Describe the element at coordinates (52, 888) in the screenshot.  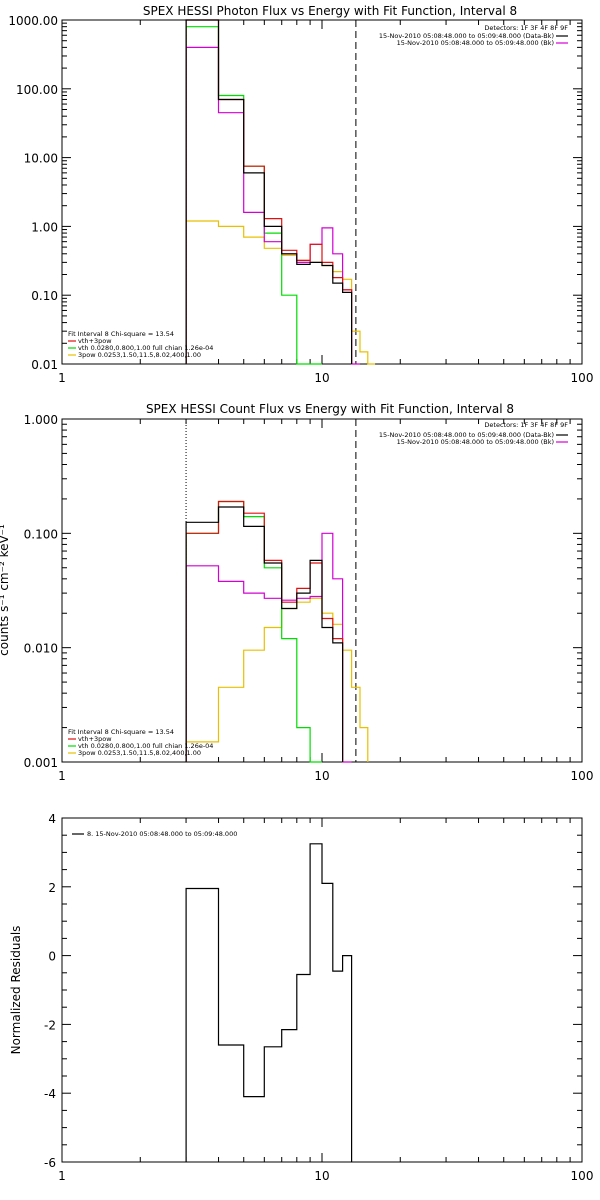
I see `y-tick-label: 2` at that location.